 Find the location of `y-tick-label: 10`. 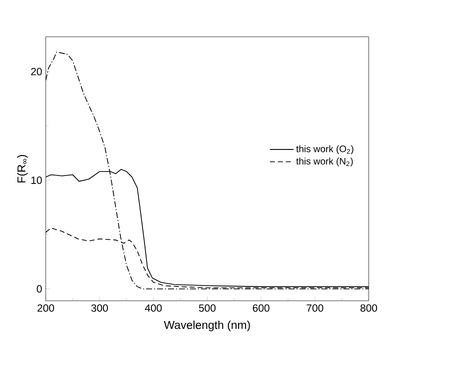

y-tick-label: 10 is located at coordinates (36, 180).